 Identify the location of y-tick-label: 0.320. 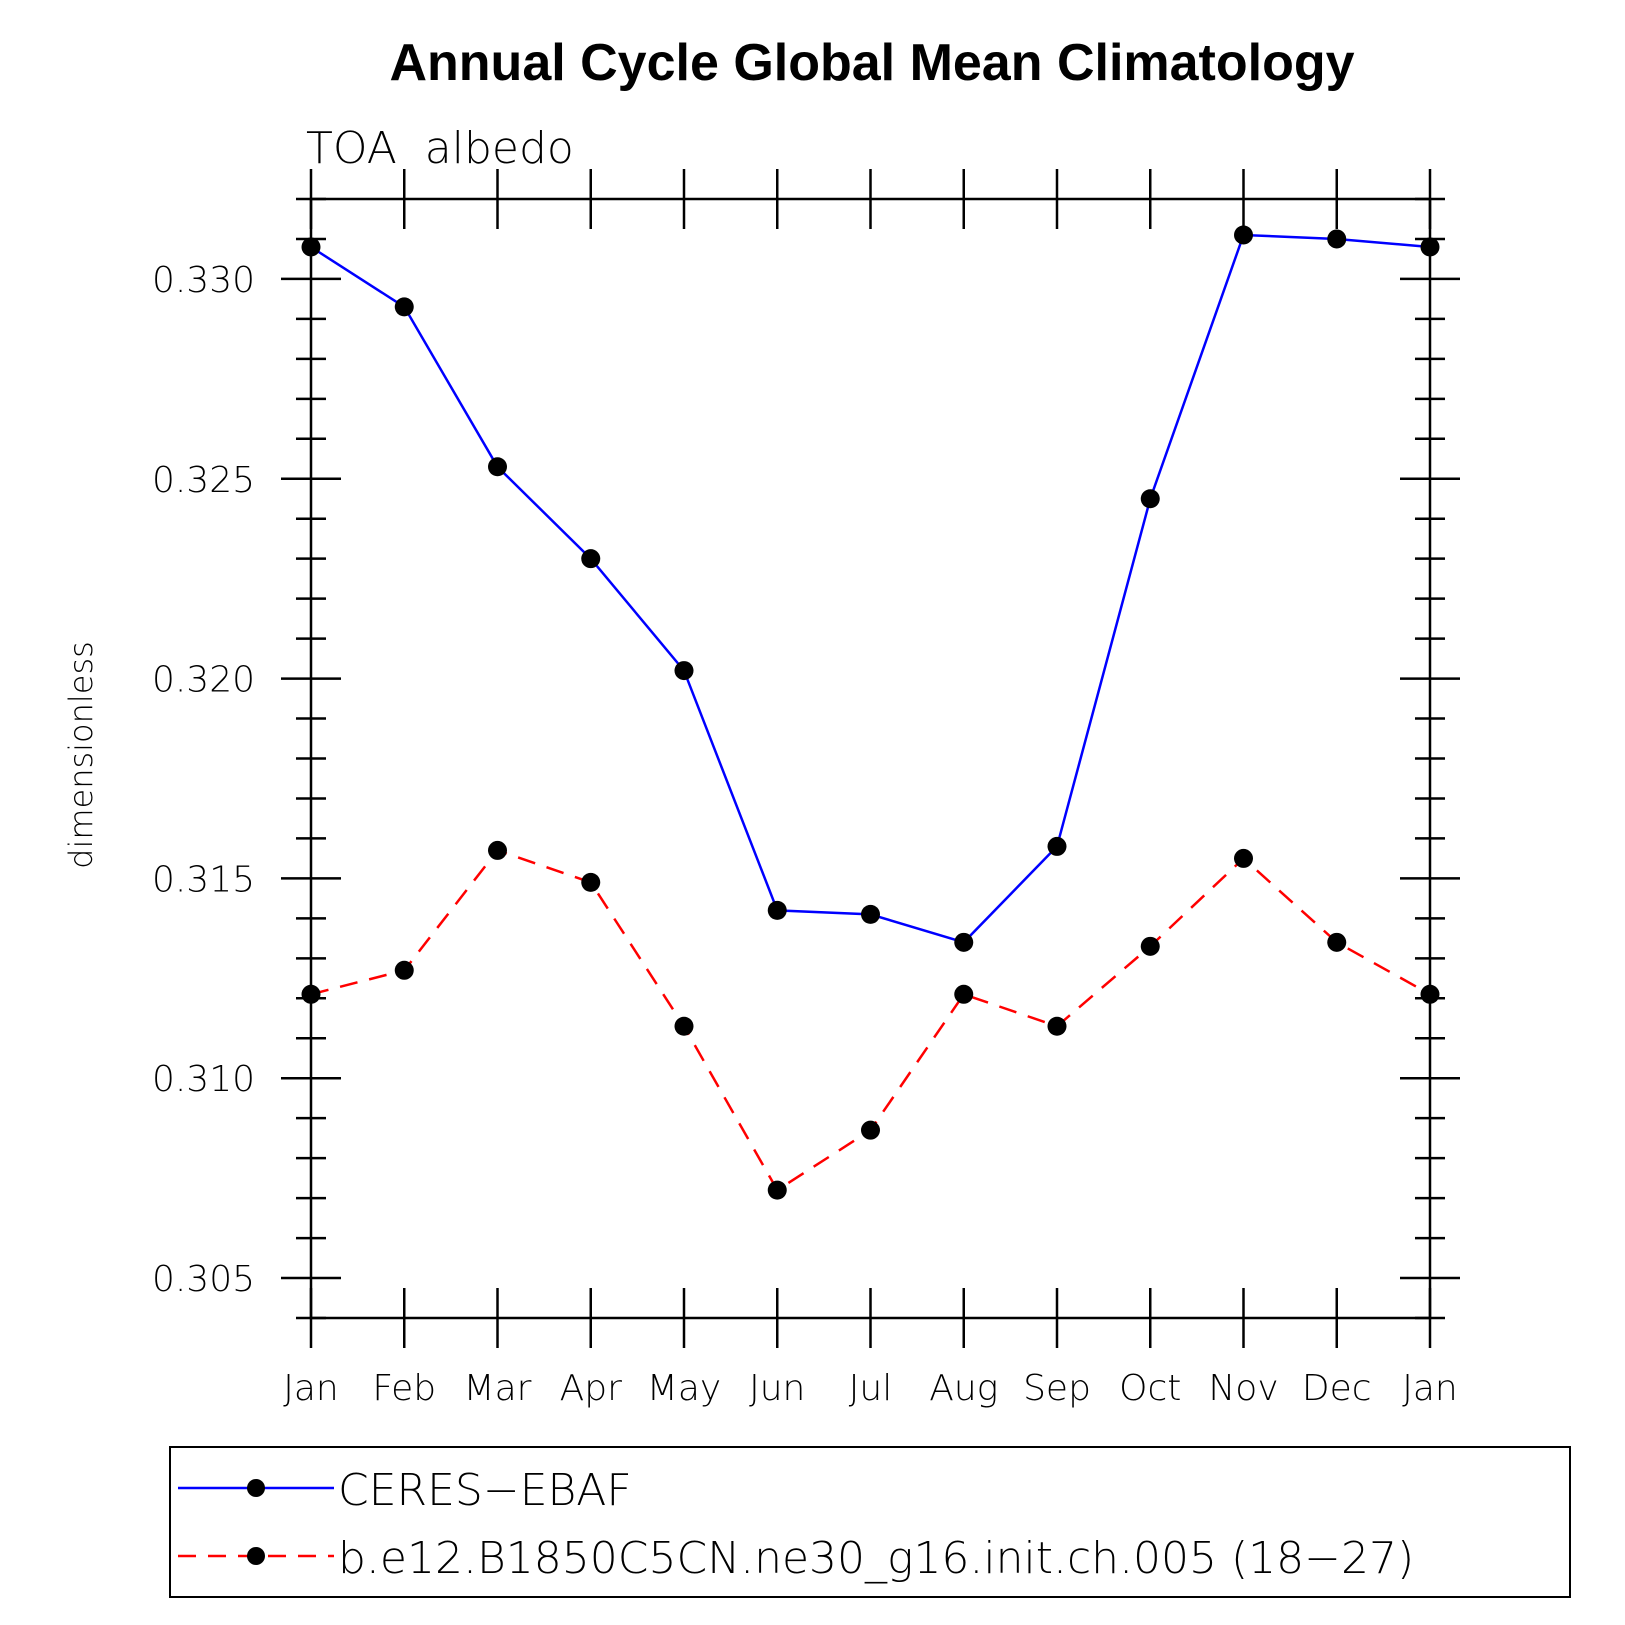
(203, 680).